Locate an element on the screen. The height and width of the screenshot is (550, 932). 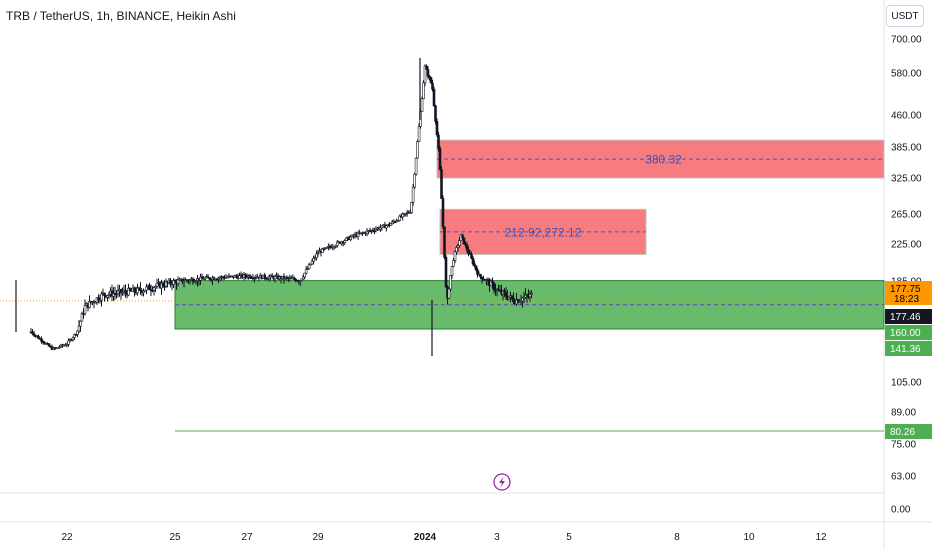
y-tick-label: 580.00 is located at coordinates (906, 74).